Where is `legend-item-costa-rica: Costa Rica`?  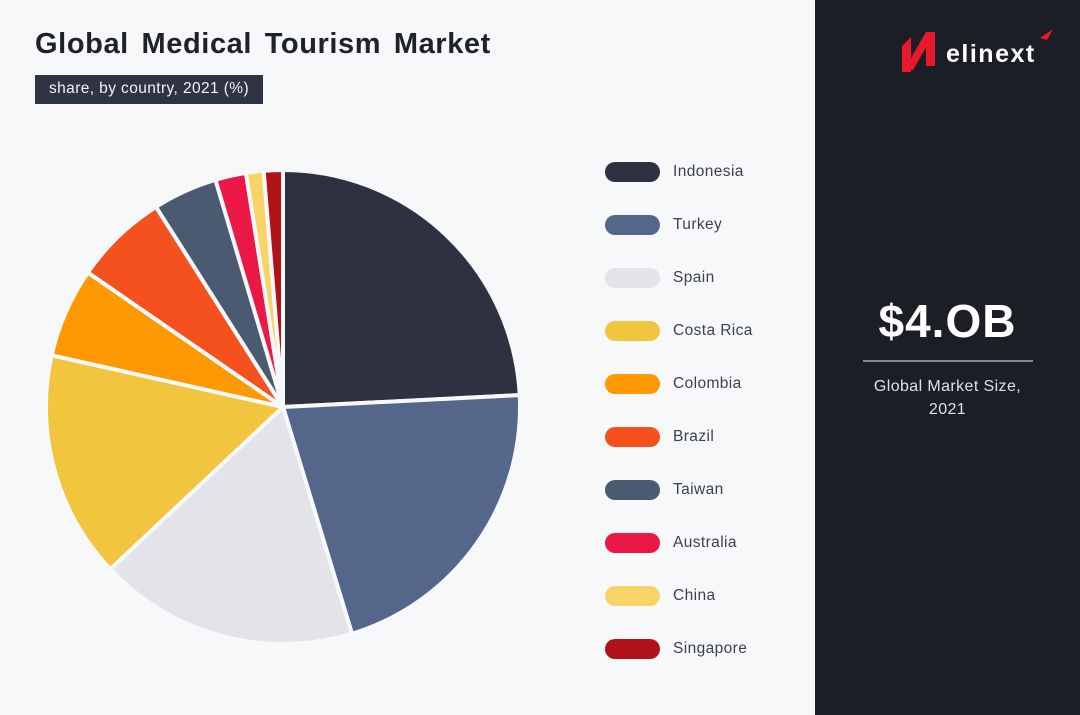
legend-item-costa-rica: Costa Rica is located at coordinates (679, 331).